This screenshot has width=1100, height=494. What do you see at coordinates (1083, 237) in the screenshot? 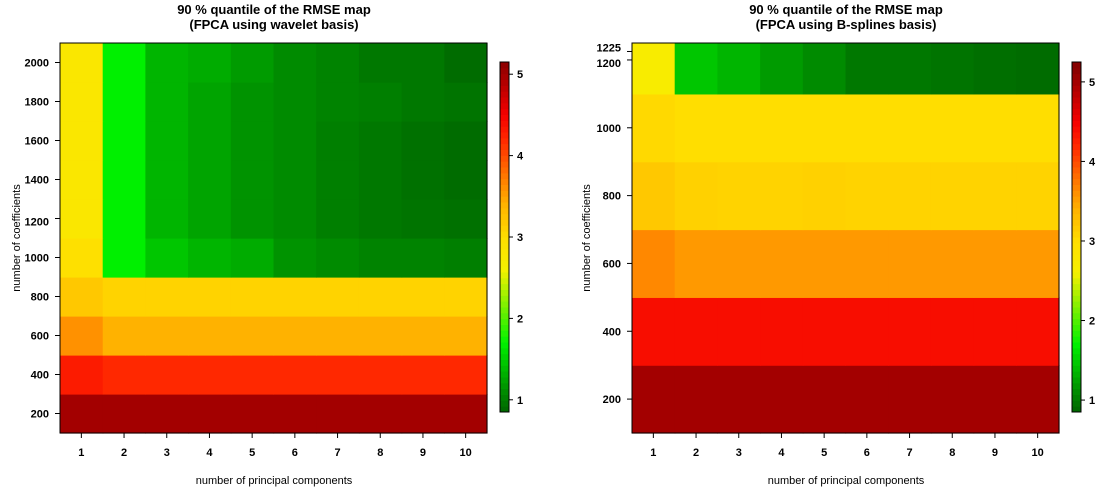
I see `panel-2-colorbar: 1 2 3 4 5` at bounding box center [1083, 237].